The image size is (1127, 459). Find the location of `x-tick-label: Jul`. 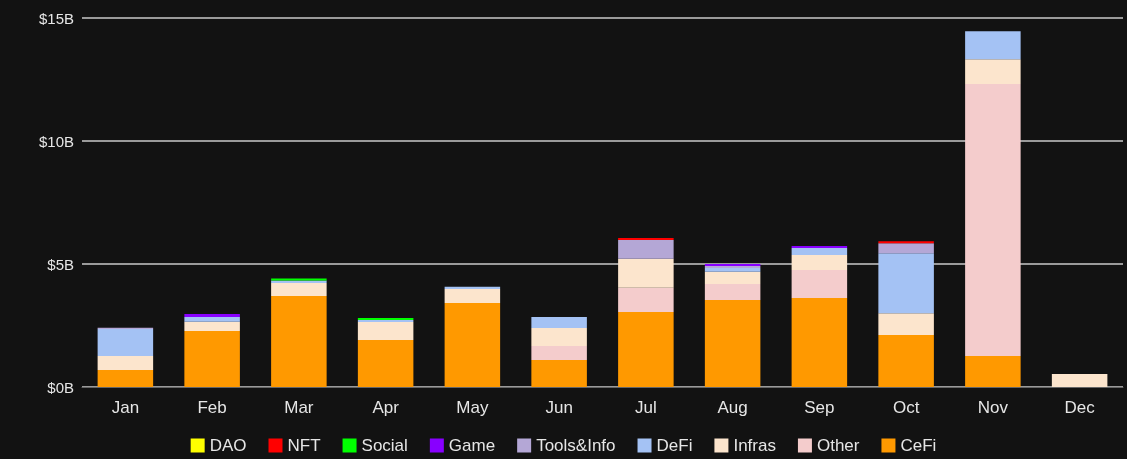

x-tick-label: Jul is located at coordinates (646, 407).